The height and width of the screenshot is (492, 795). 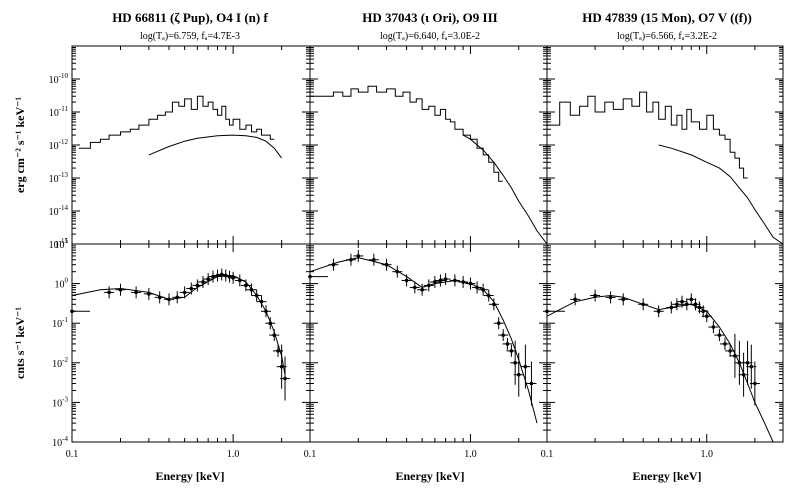 I want to click on y-tick-label: 10⁻⁴, so click(x=60, y=442).